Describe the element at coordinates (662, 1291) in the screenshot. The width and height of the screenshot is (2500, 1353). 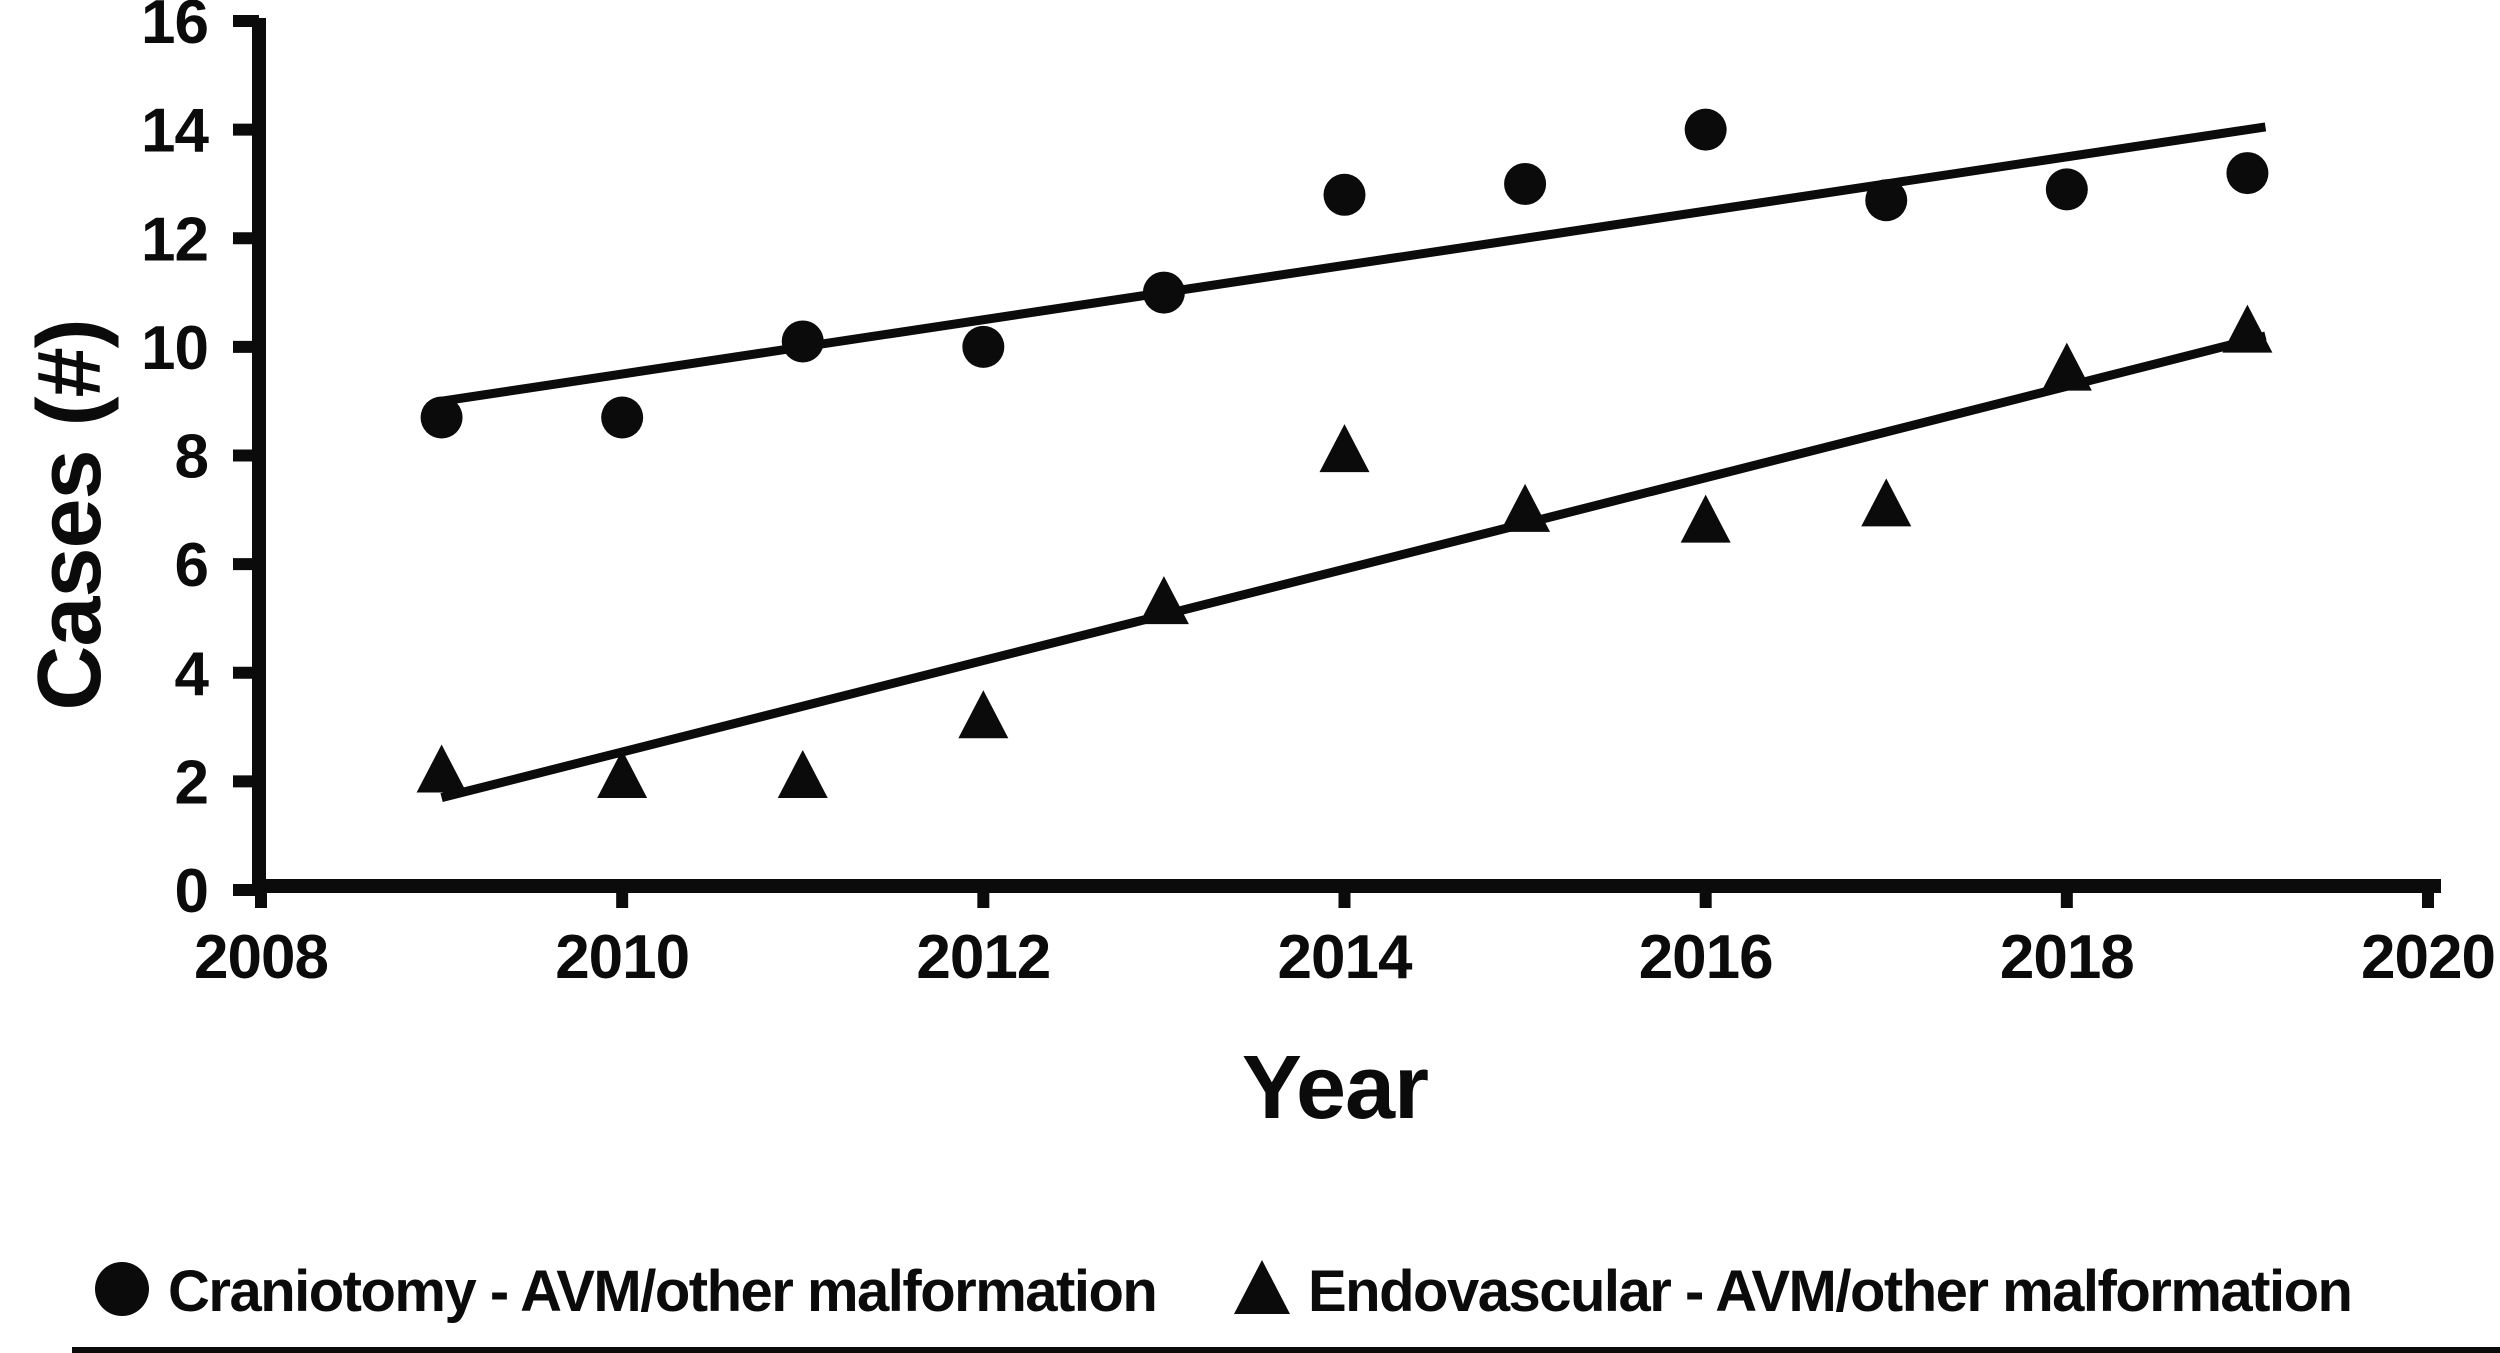
I see `legend-label-craniotomy: Craniotomy - AVM/other malformation` at that location.